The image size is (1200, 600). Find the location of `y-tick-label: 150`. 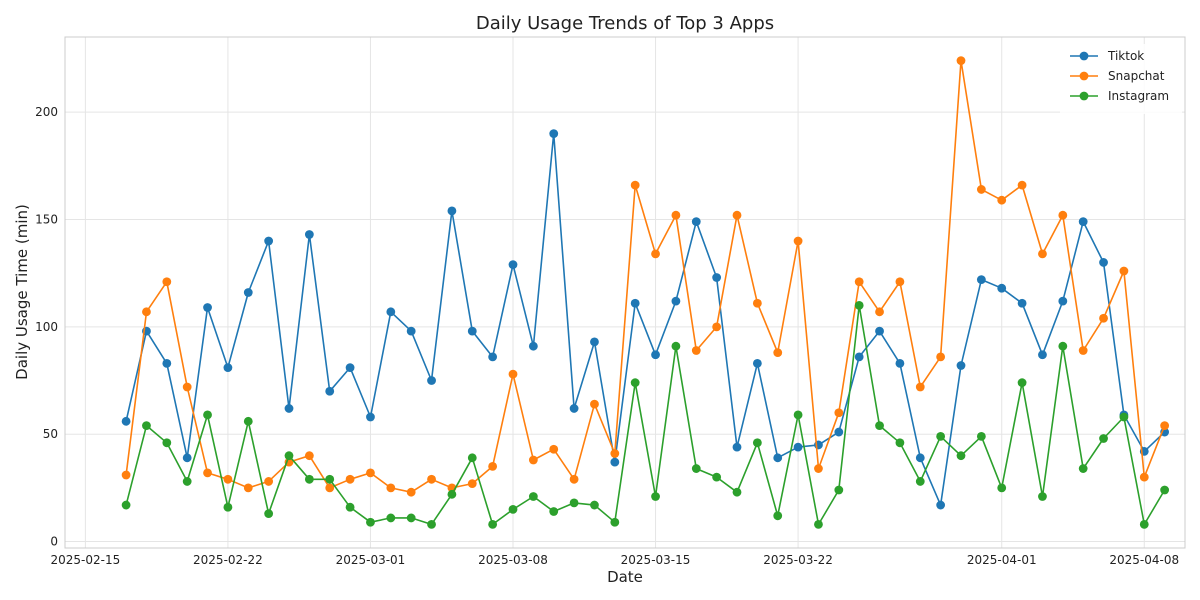

y-tick-label: 150 is located at coordinates (46, 220).